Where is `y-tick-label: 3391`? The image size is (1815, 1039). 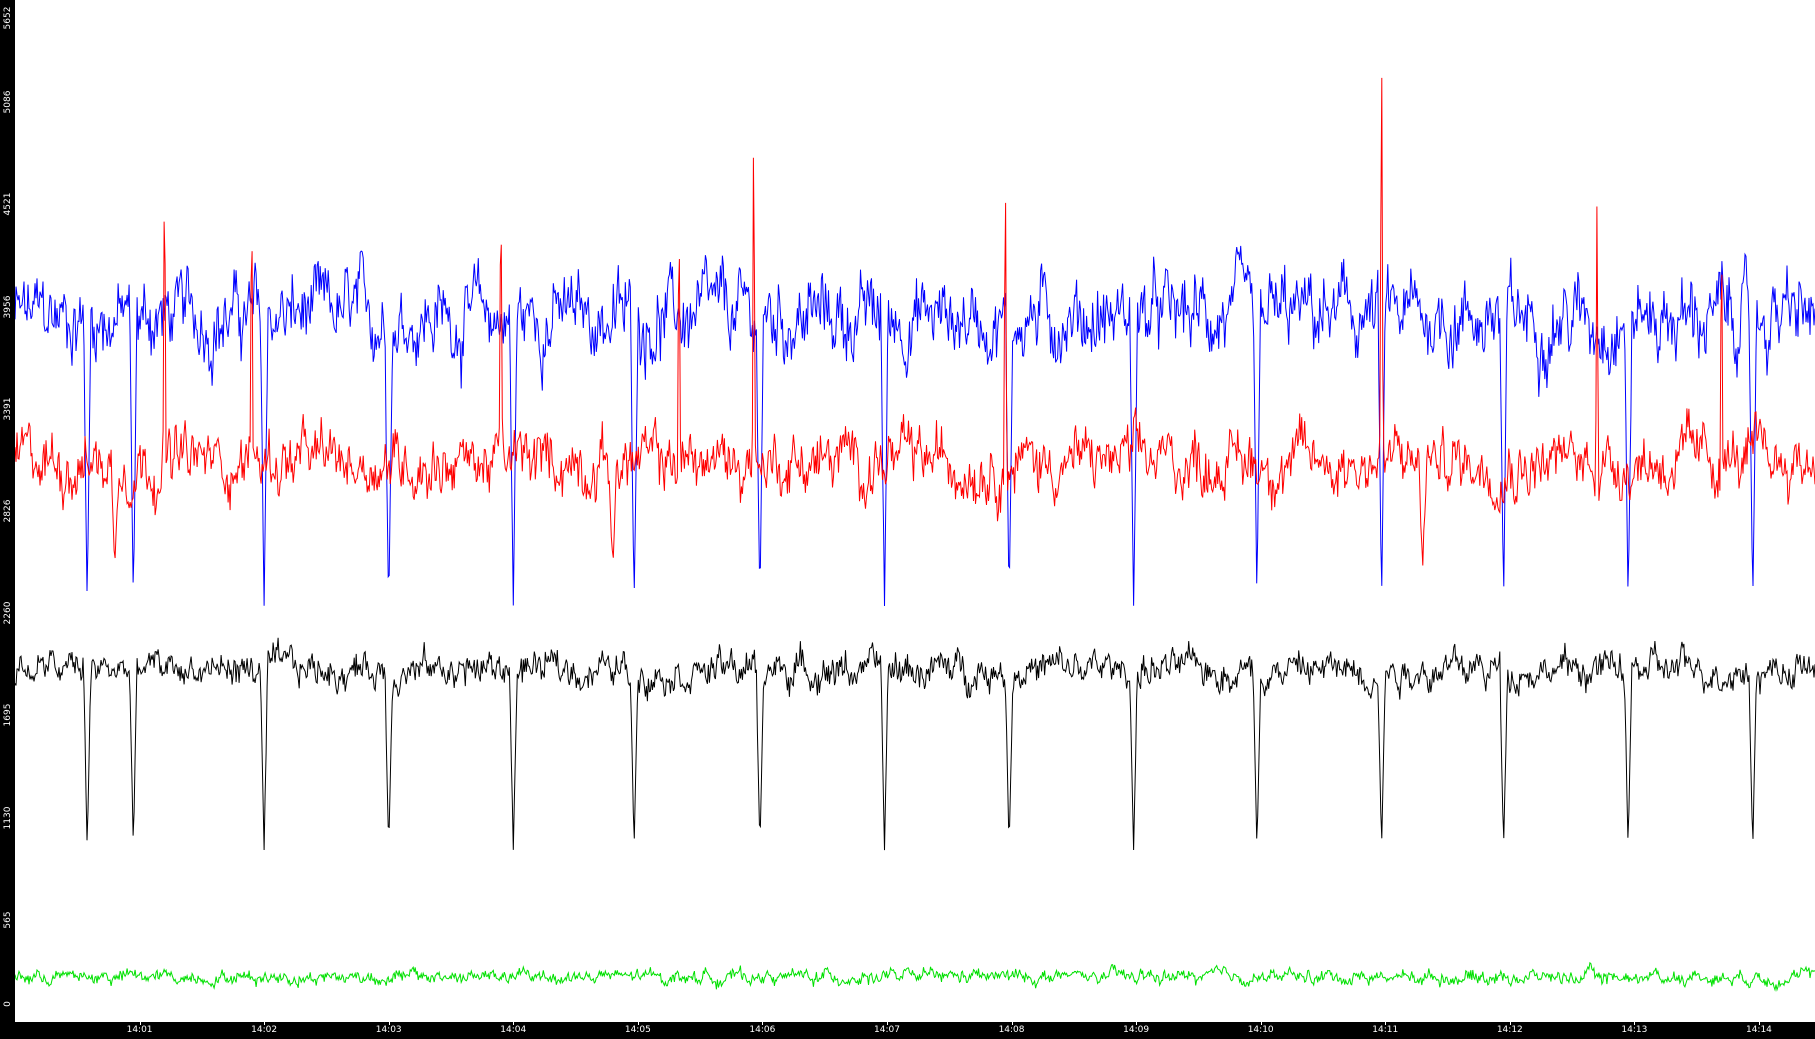
y-tick-label: 3391 is located at coordinates (7, 409).